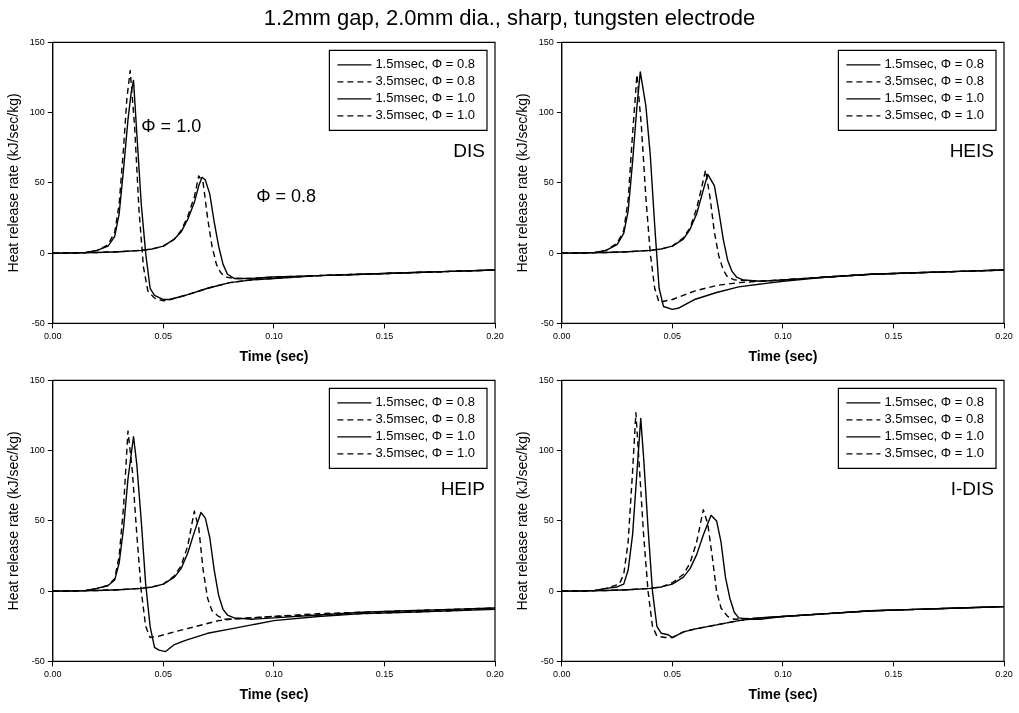 This screenshot has height=713, width=1019. I want to click on annotation: I-DIS, so click(972, 489).